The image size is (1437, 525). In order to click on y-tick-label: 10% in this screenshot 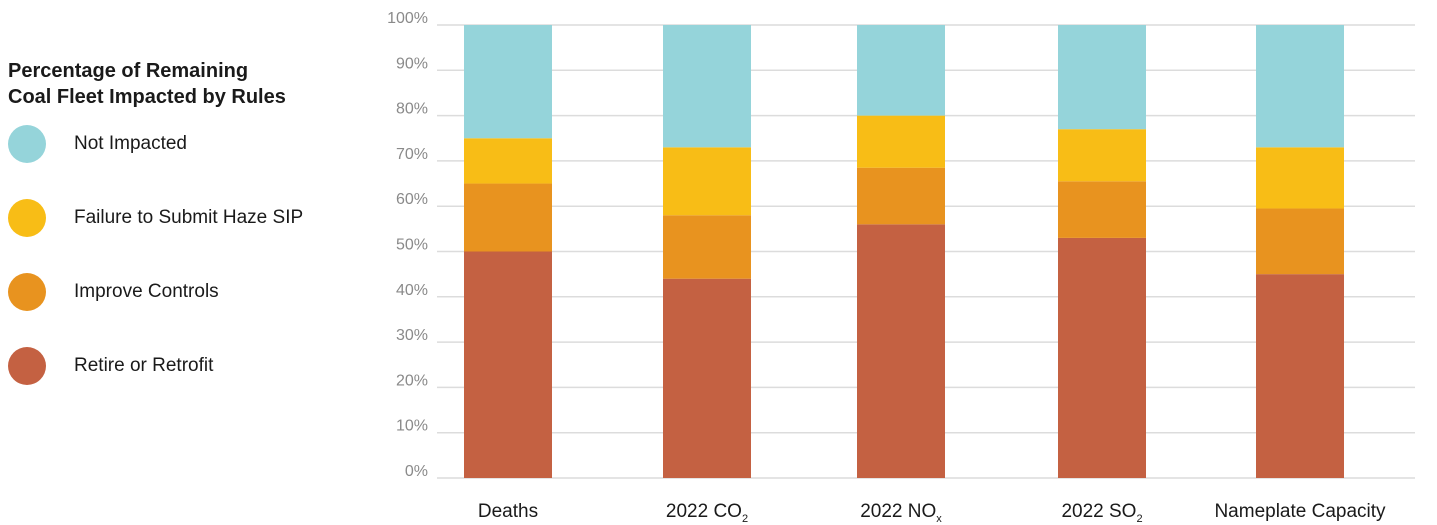, I will do `click(412, 426)`.